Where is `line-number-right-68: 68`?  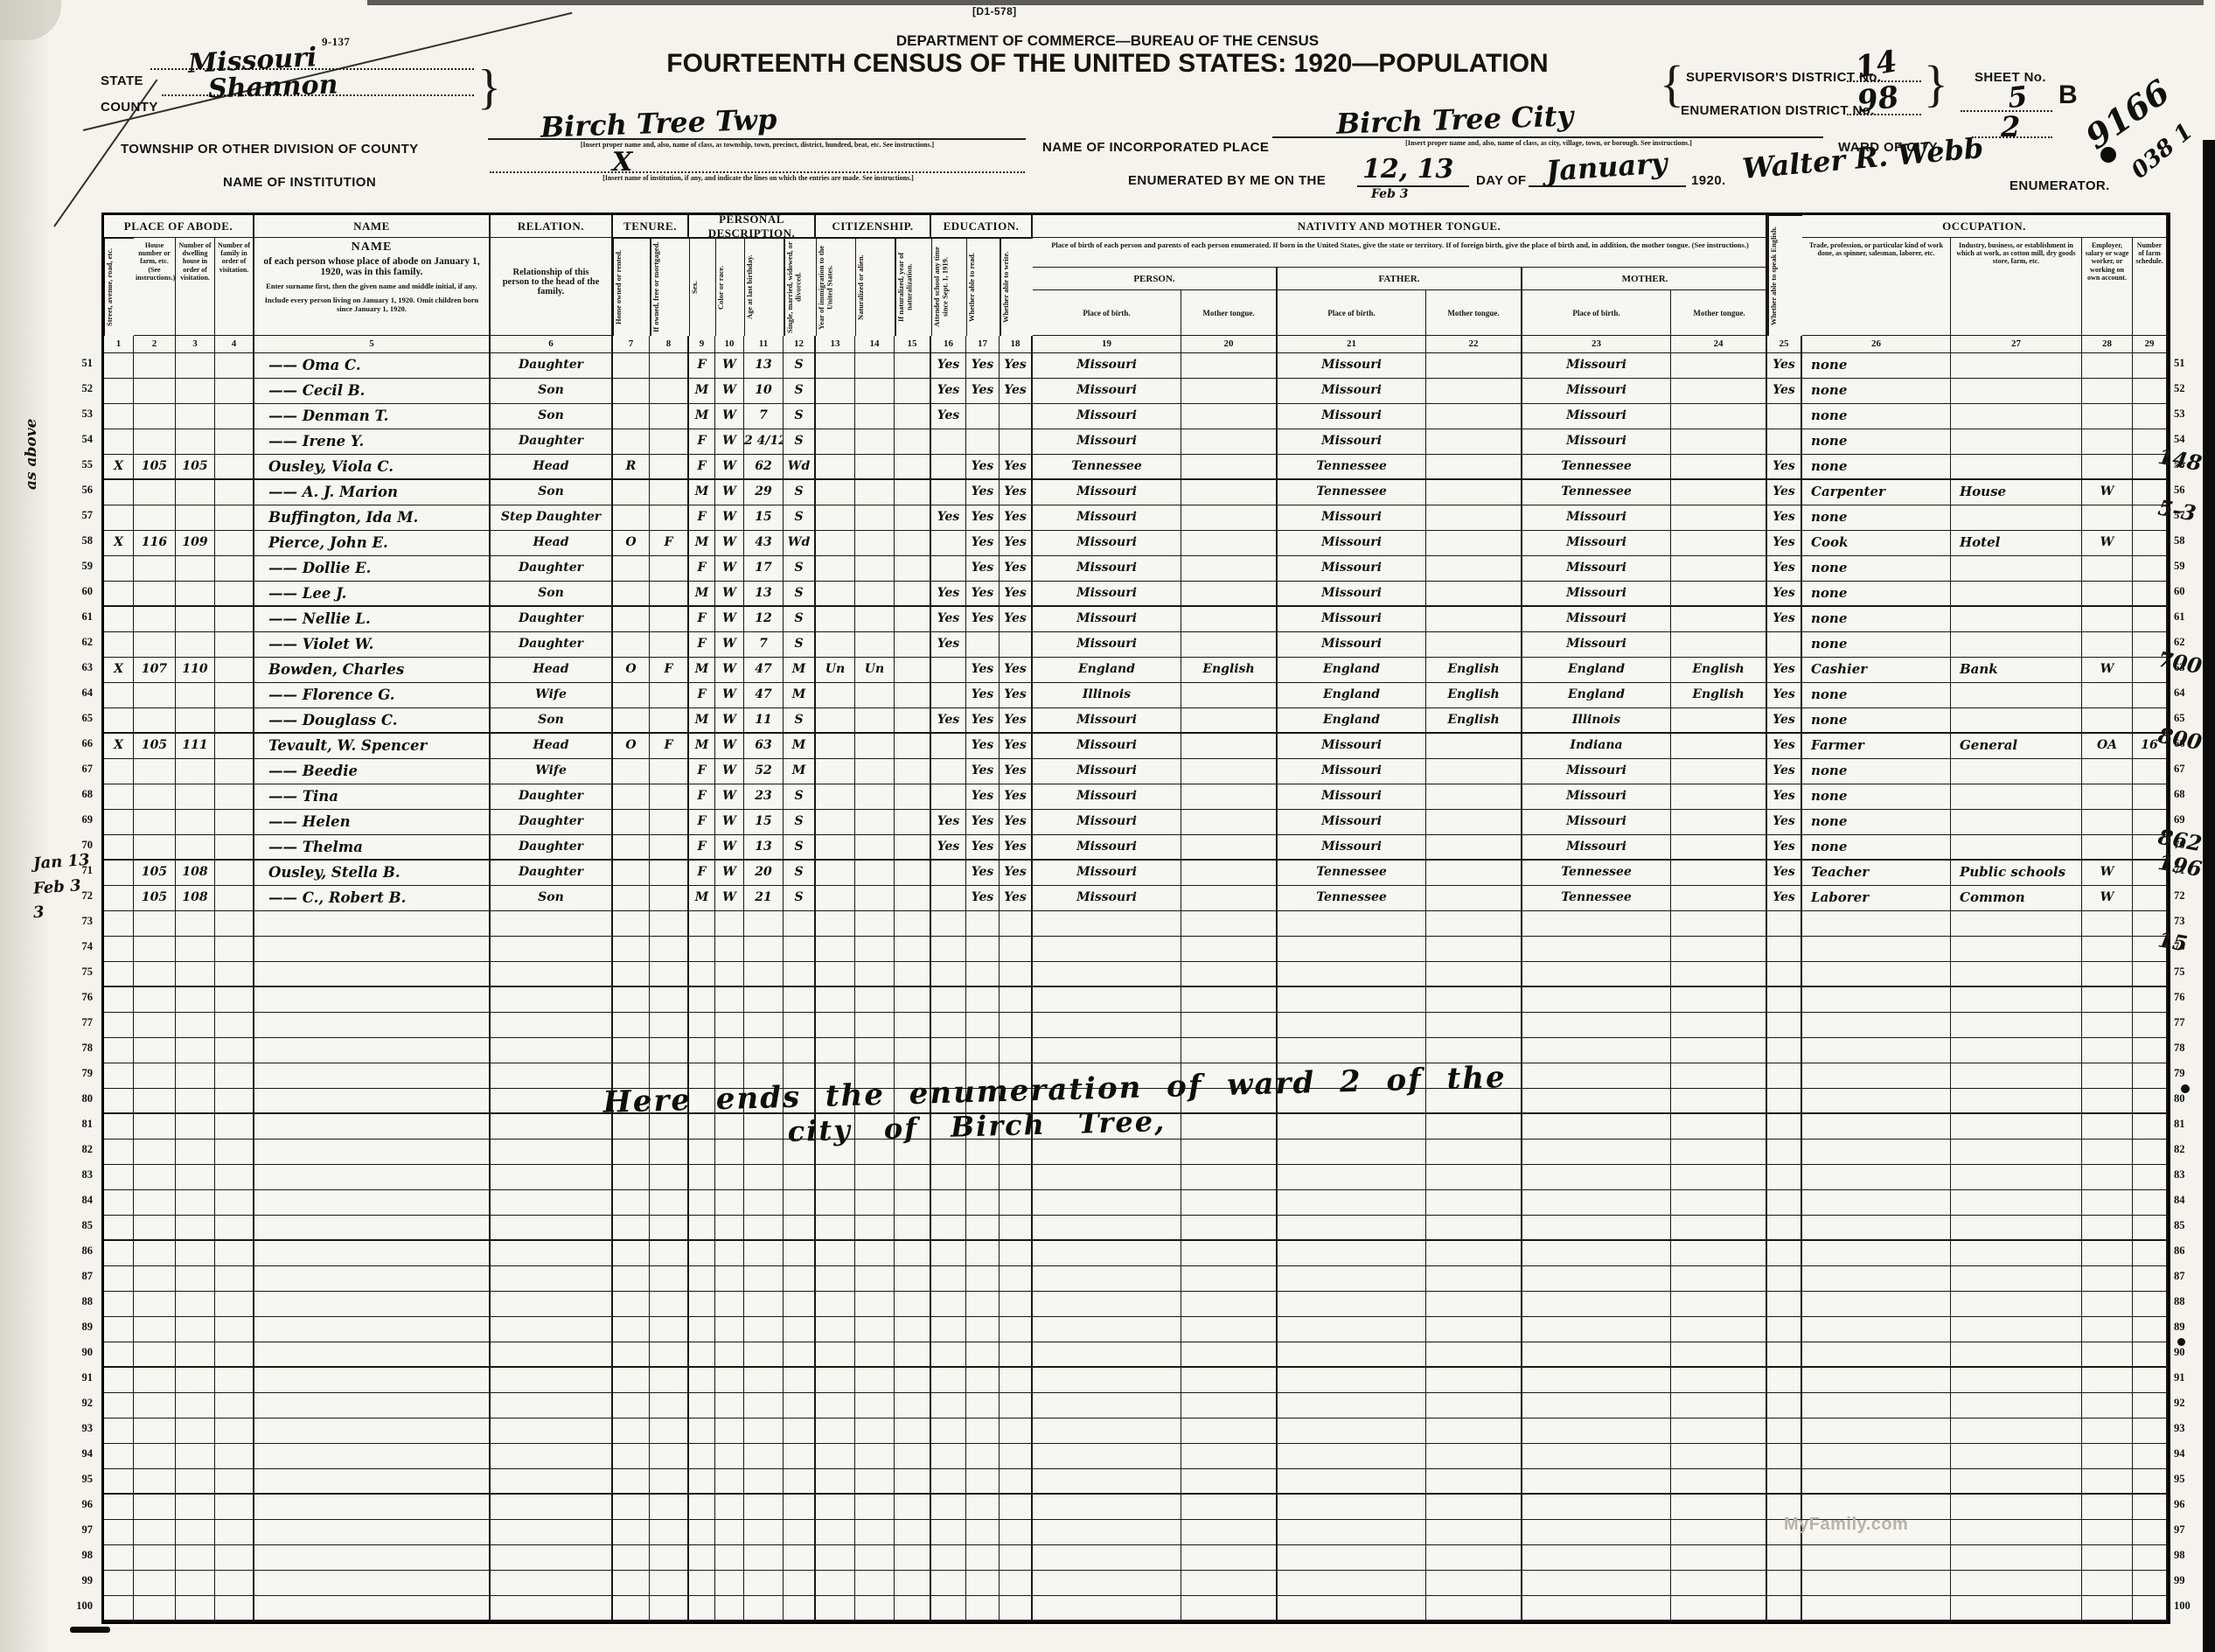
line-number-right-68: 68 is located at coordinates (2179, 794).